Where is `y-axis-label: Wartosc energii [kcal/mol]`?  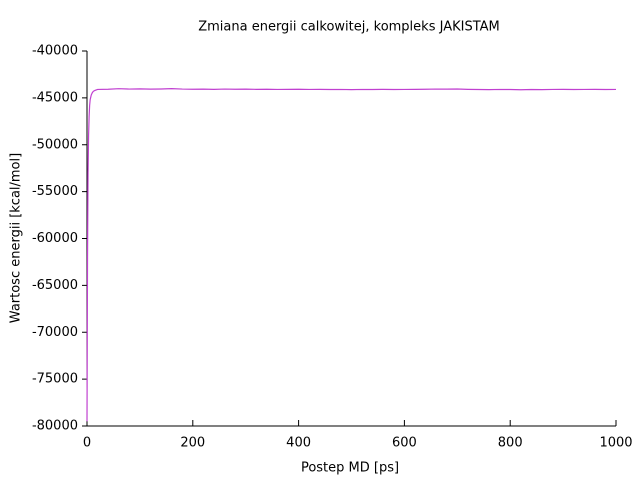 y-axis-label: Wartosc energii [kcal/mol] is located at coordinates (16, 238).